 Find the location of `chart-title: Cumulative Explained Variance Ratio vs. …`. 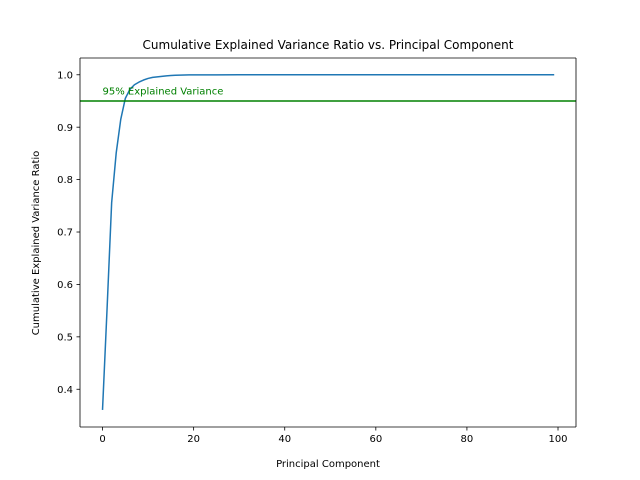

chart-title: Cumulative Explained Variance Ratio vs. … is located at coordinates (328, 45).